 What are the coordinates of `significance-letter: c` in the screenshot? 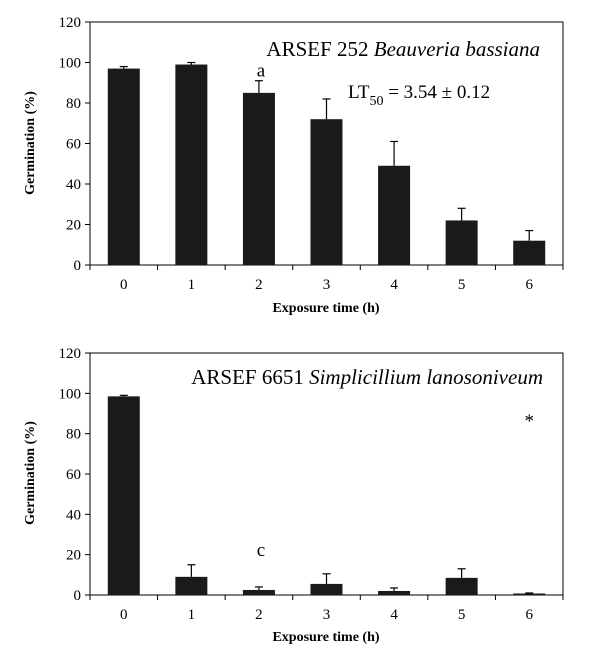 It's located at (261, 550).